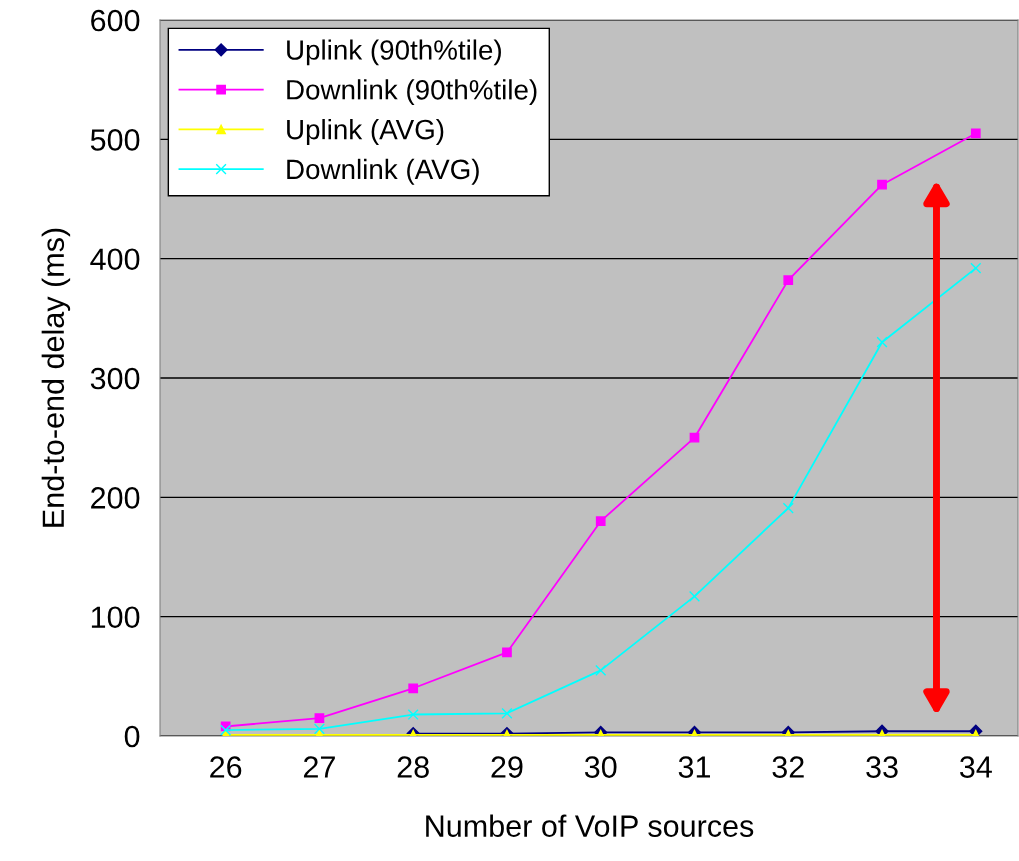 The width and height of the screenshot is (1019, 861). I want to click on x-axis-title: Number of VoIP sources, so click(590, 825).